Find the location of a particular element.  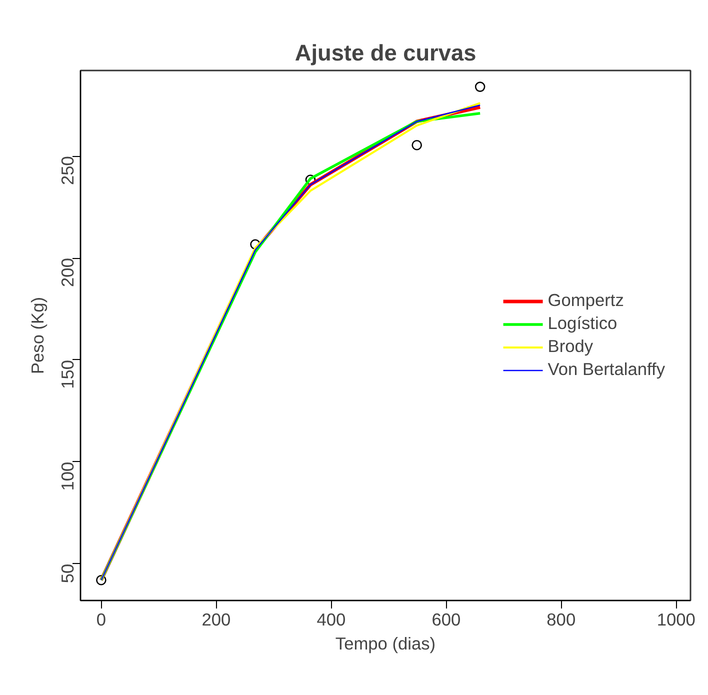

x-tick-label: 0 is located at coordinates (101, 620).